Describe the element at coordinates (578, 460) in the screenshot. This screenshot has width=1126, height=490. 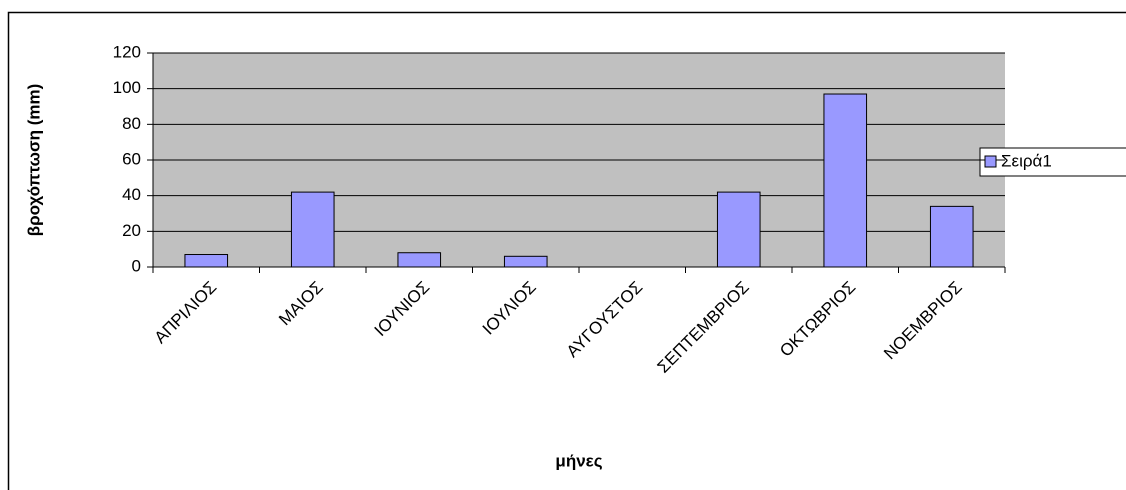
I see `x-axis-label: μήνες` at that location.